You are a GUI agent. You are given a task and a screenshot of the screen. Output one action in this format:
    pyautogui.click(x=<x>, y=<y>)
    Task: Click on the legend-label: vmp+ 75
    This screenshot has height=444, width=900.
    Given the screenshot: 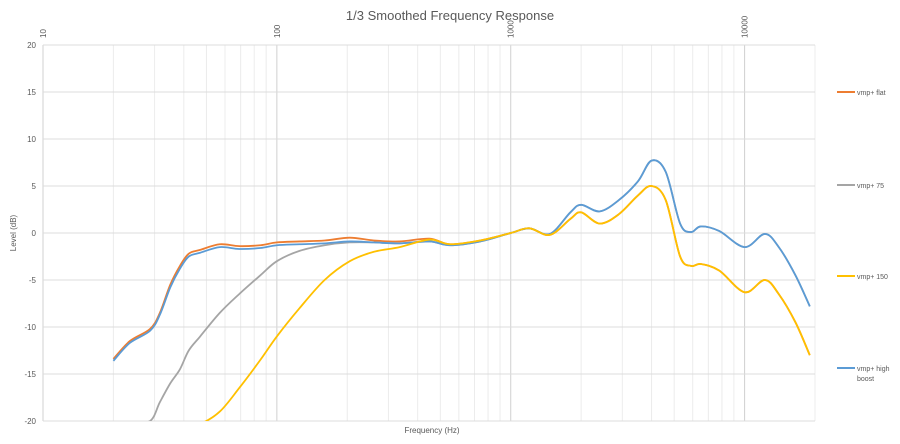 What is the action you would take?
    pyautogui.click(x=870, y=186)
    